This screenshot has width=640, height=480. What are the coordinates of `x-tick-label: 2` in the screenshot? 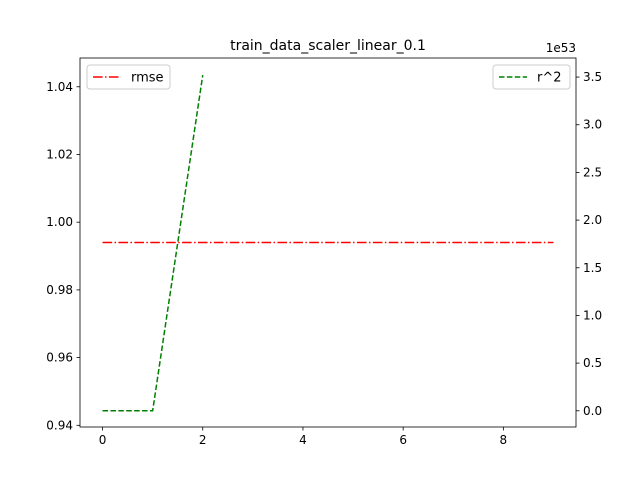 It's located at (203, 440).